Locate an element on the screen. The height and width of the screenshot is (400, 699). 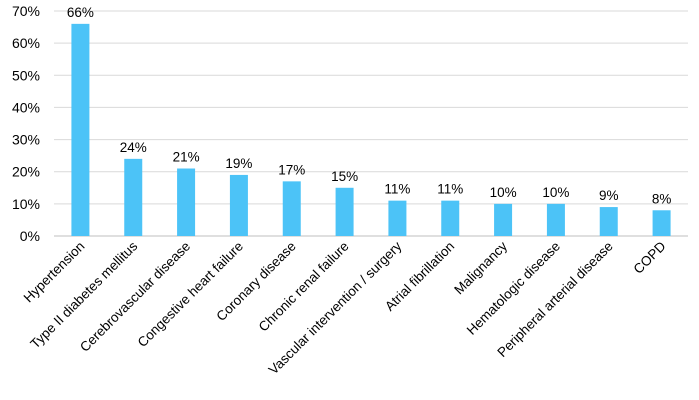
x-tick-label: COPD is located at coordinates (650, 257).